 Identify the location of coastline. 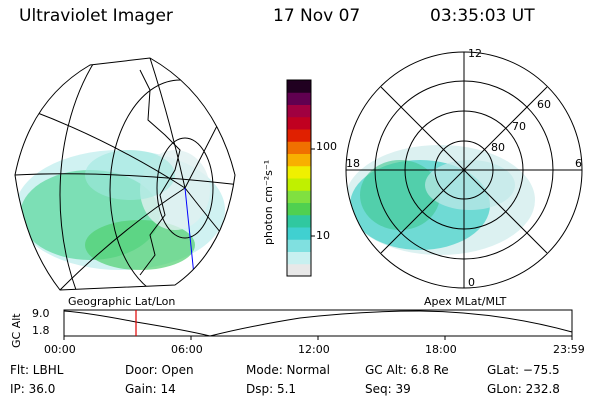
(160, 172).